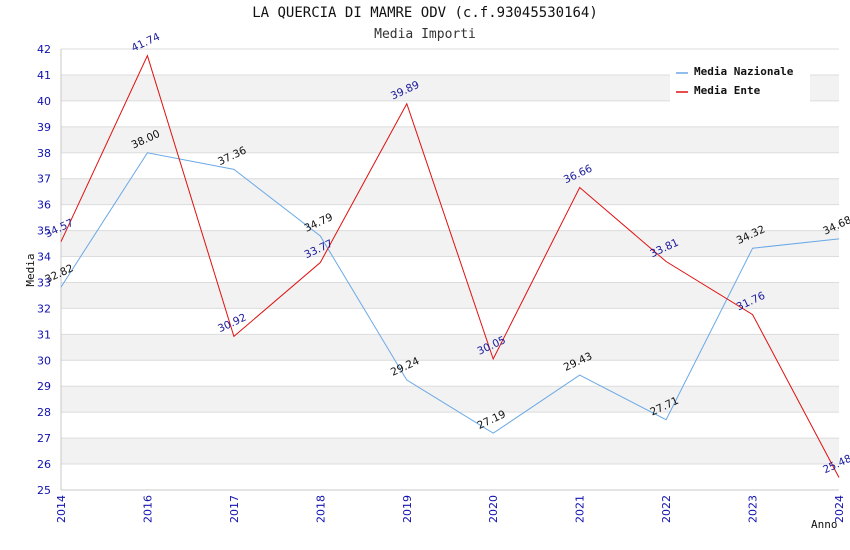 This screenshot has height=550, width=850. Describe the element at coordinates (753, 509) in the screenshot. I see `x-tick-label: 2023` at that location.